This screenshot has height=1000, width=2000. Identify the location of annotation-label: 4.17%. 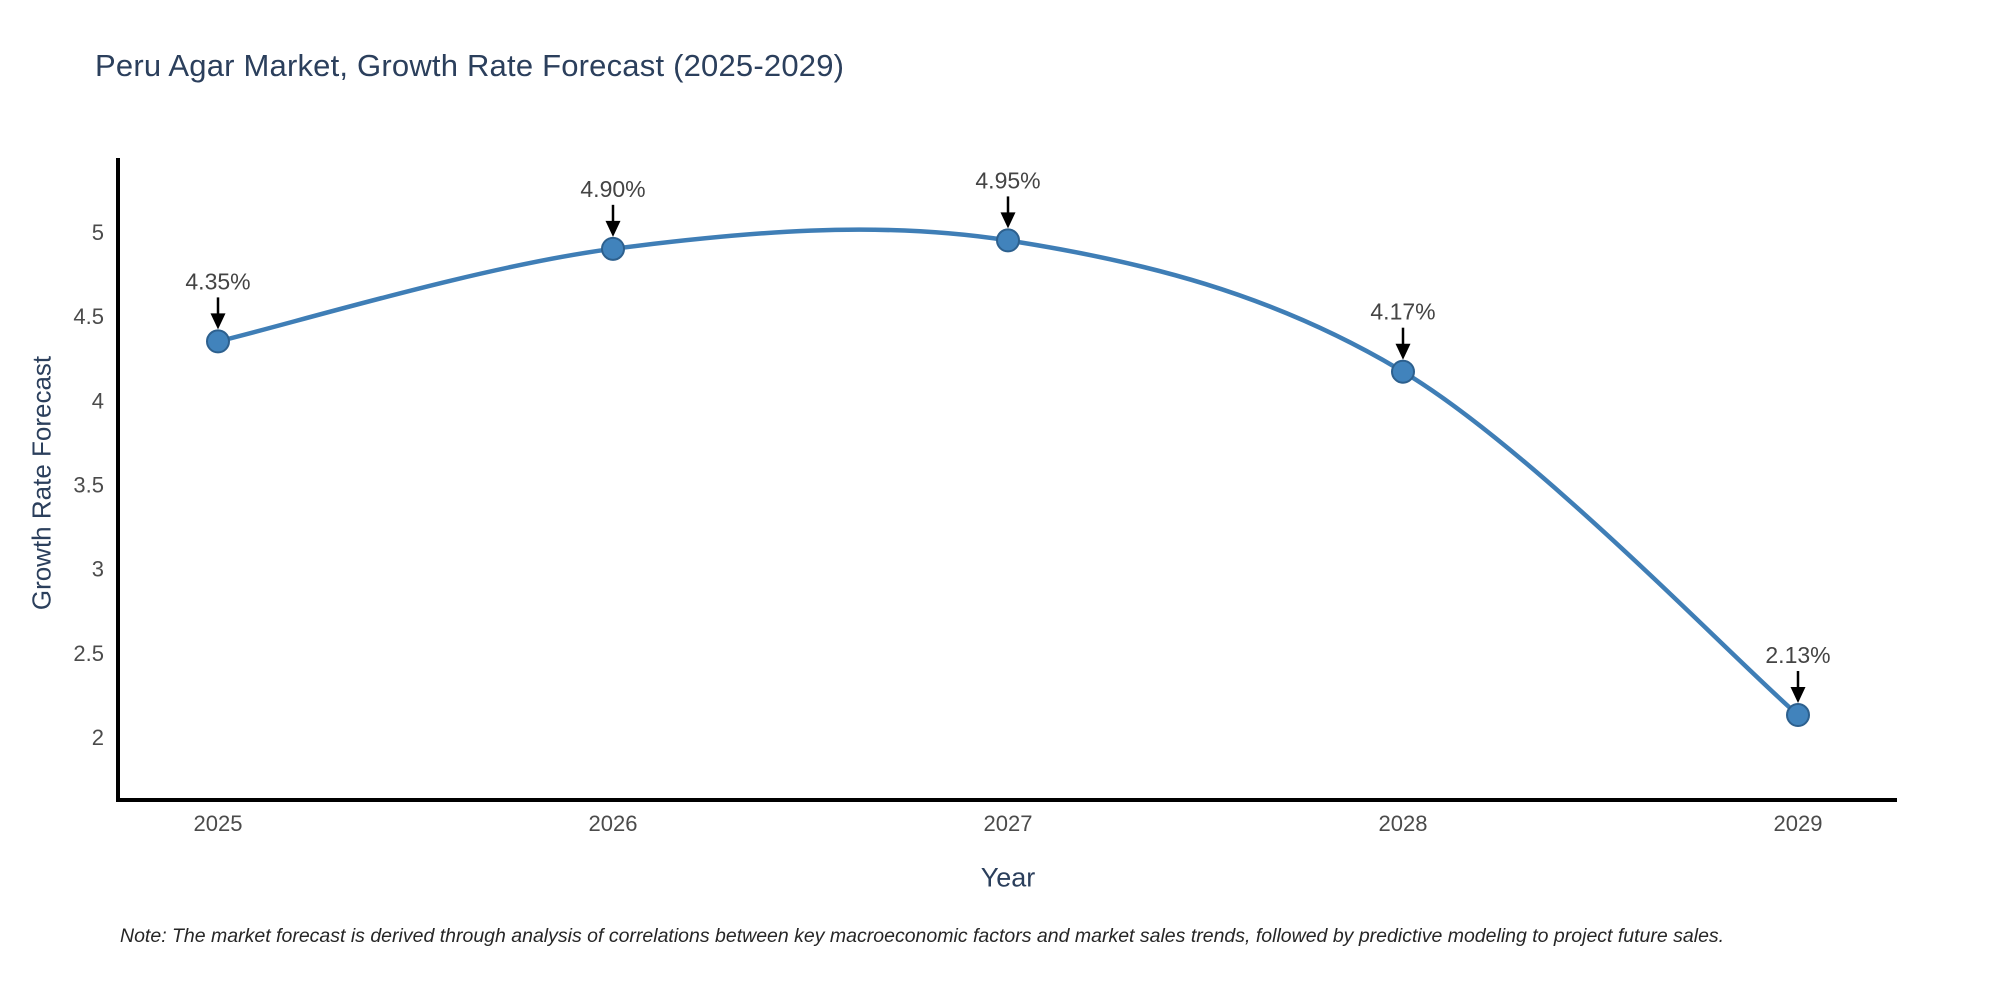
(1402, 312).